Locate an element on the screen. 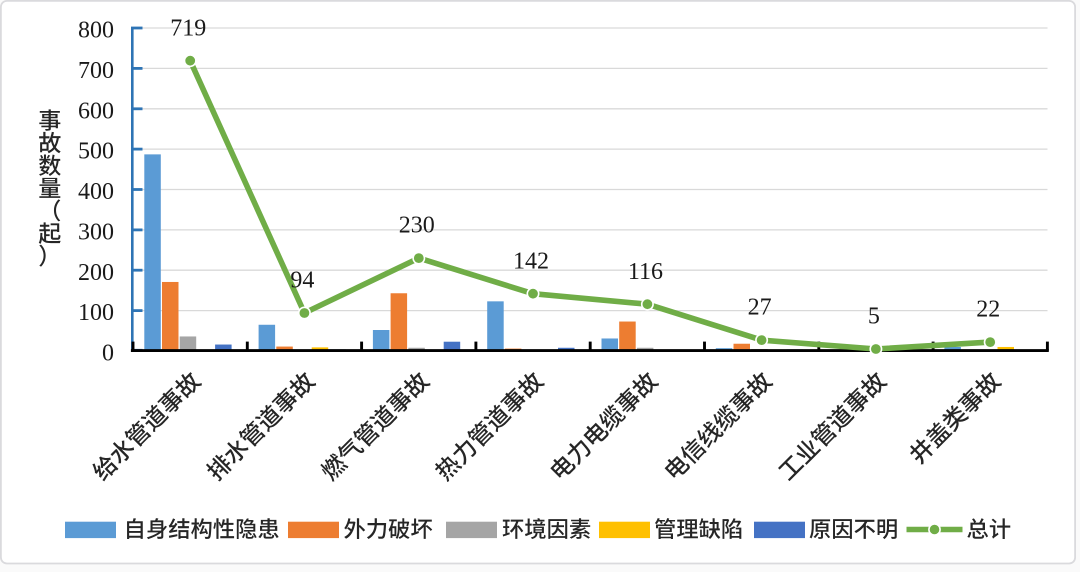 The image size is (1080, 577). svg-text: 300 is located at coordinates (96, 233).